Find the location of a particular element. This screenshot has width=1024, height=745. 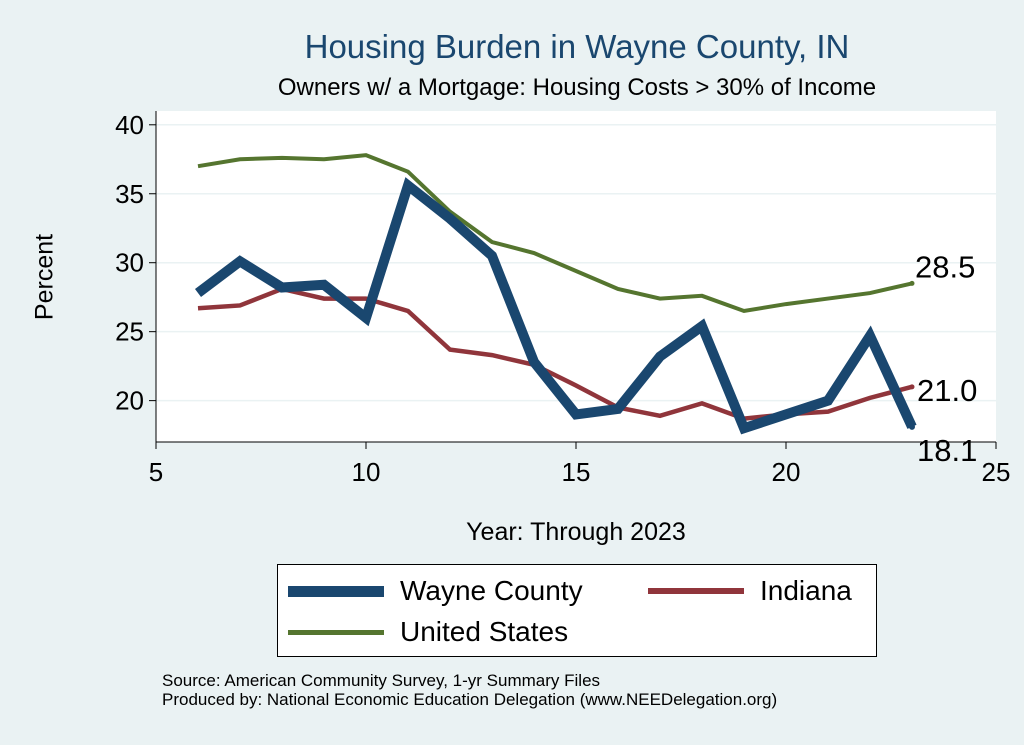

legend-item-wayne-county: Wayne County is located at coordinates (435, 591).